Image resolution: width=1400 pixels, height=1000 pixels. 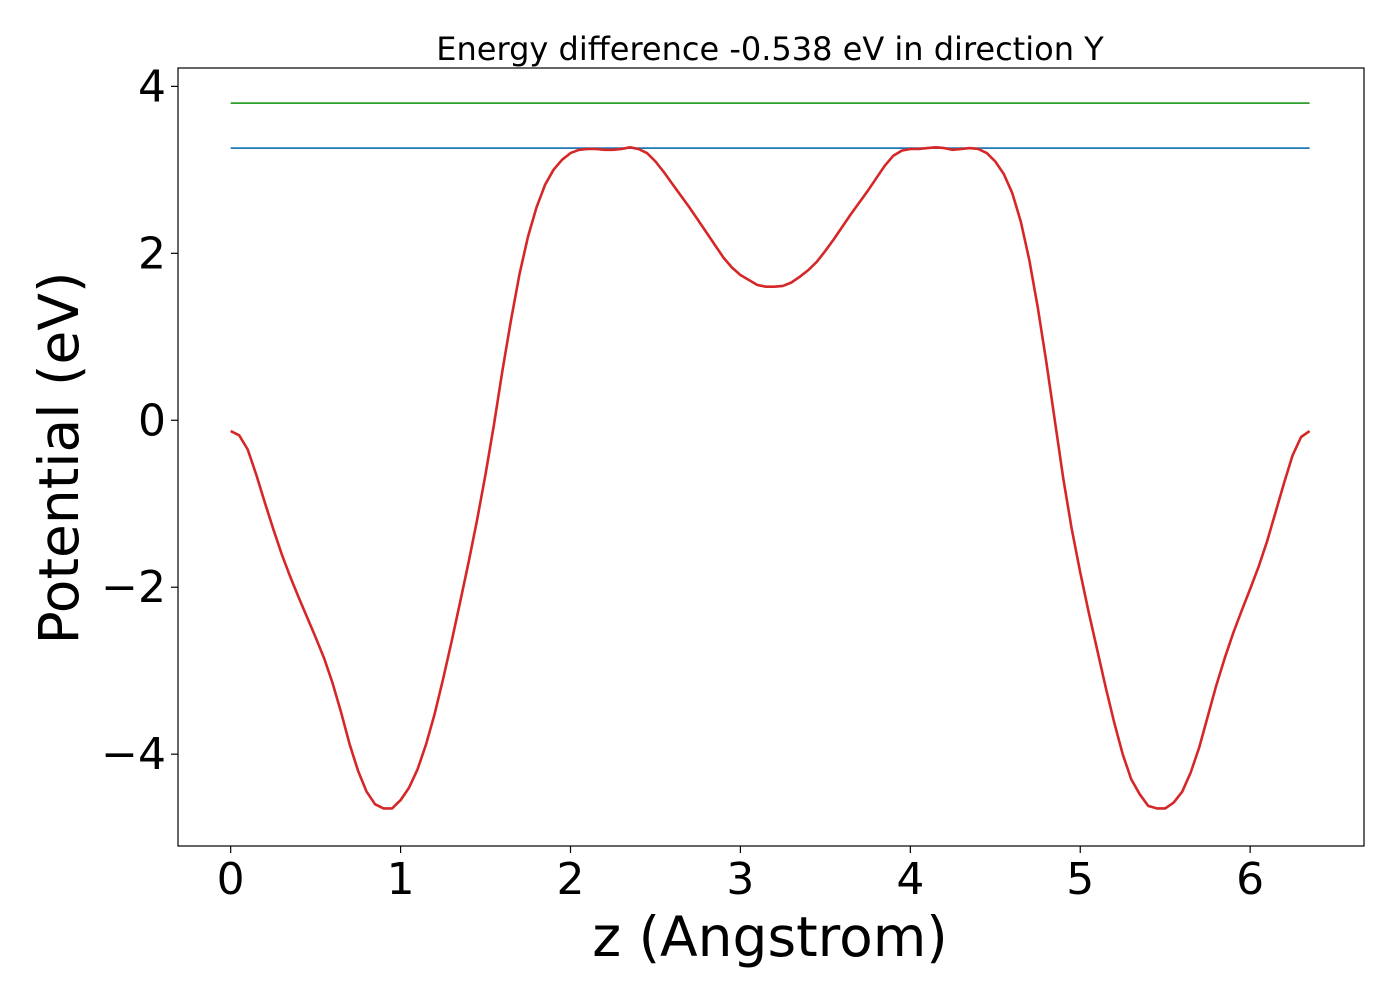 What do you see at coordinates (401, 879) in the screenshot?
I see `x-tick-label: 1` at bounding box center [401, 879].